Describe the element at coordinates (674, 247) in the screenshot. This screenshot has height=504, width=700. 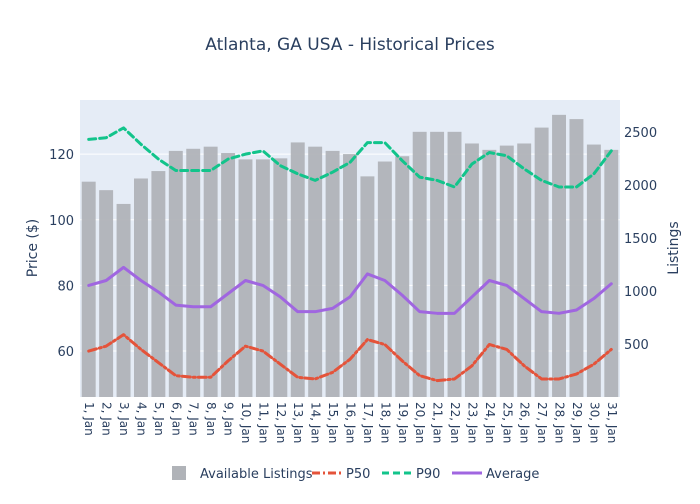
I see `y-axis-right-label: Listings` at that location.